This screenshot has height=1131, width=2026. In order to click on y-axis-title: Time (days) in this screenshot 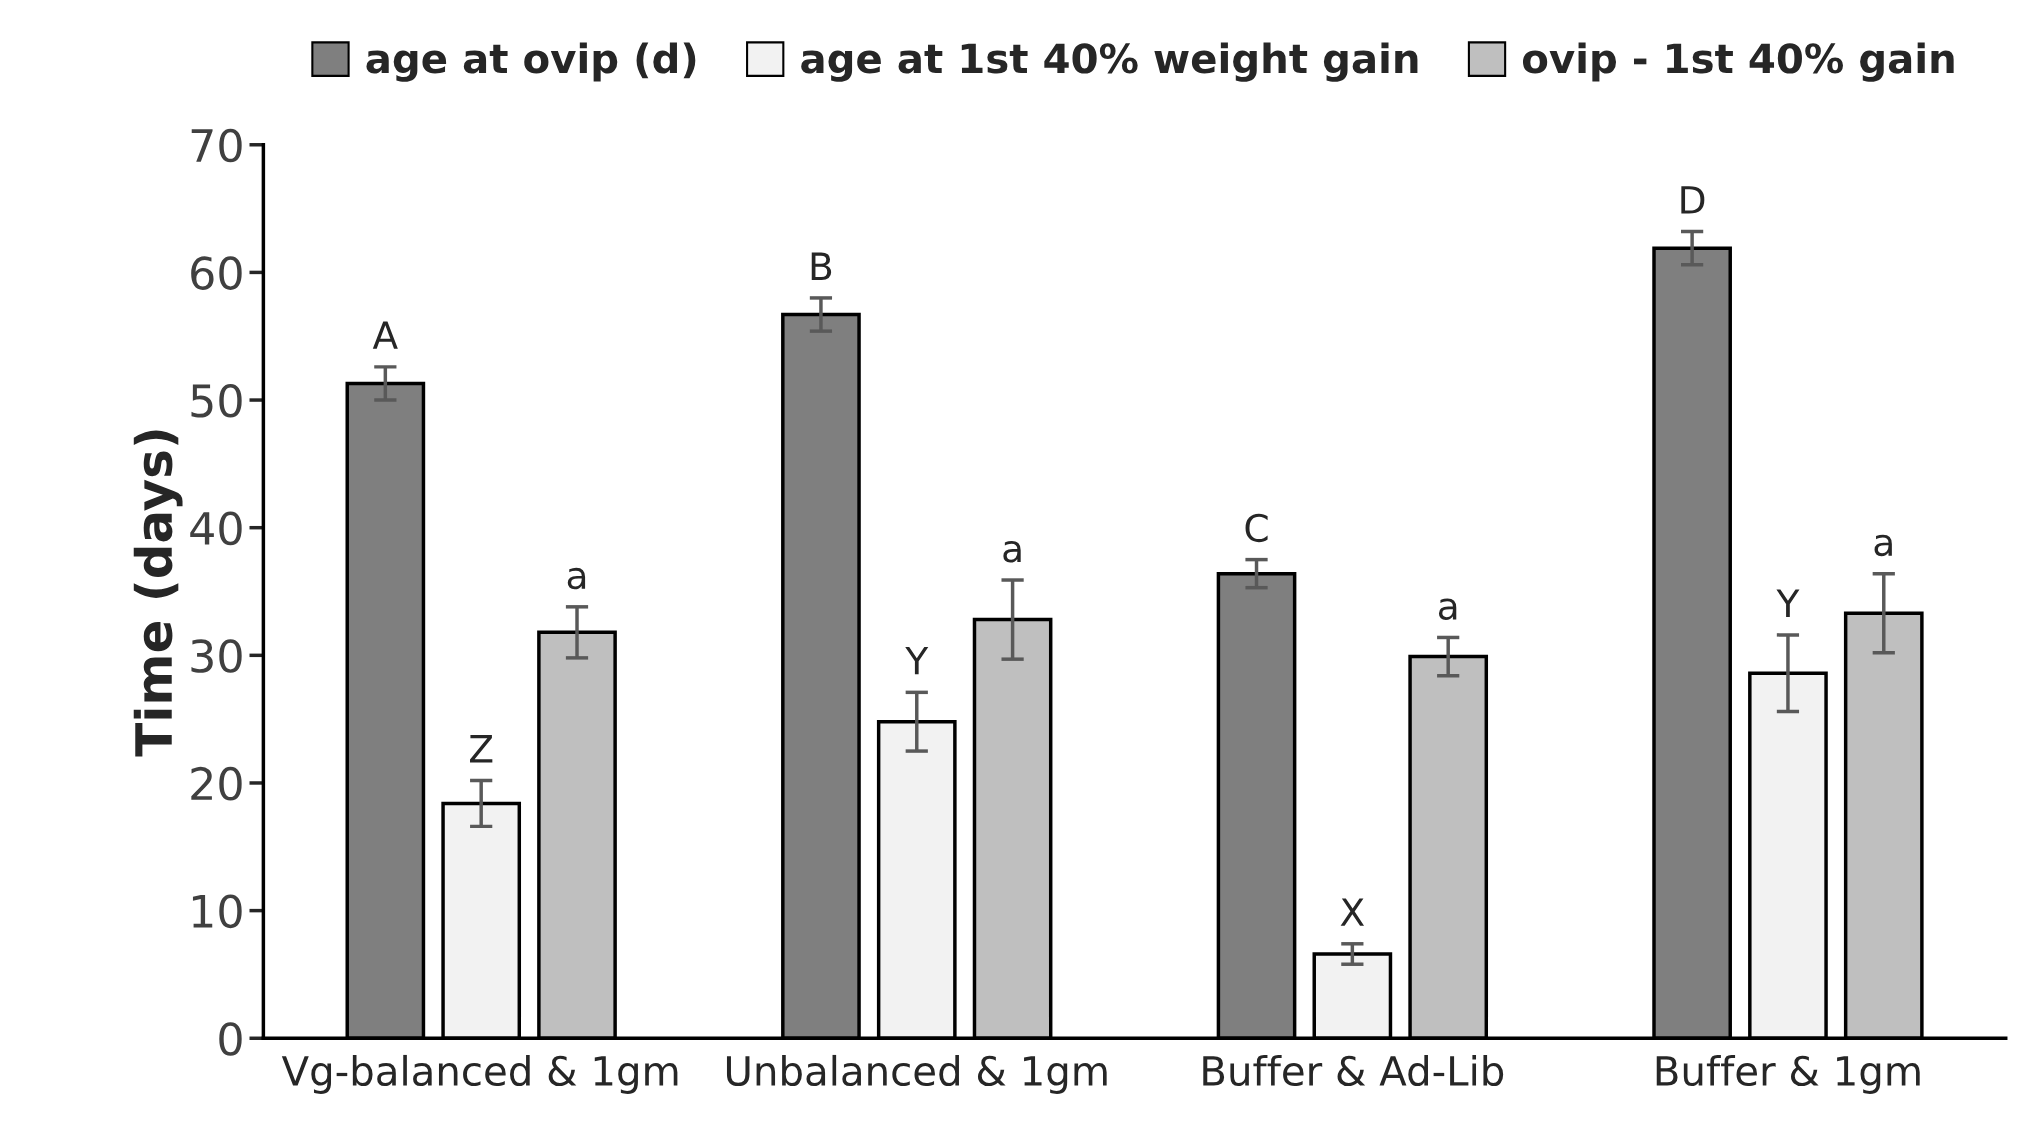, I will do `click(158, 593)`.